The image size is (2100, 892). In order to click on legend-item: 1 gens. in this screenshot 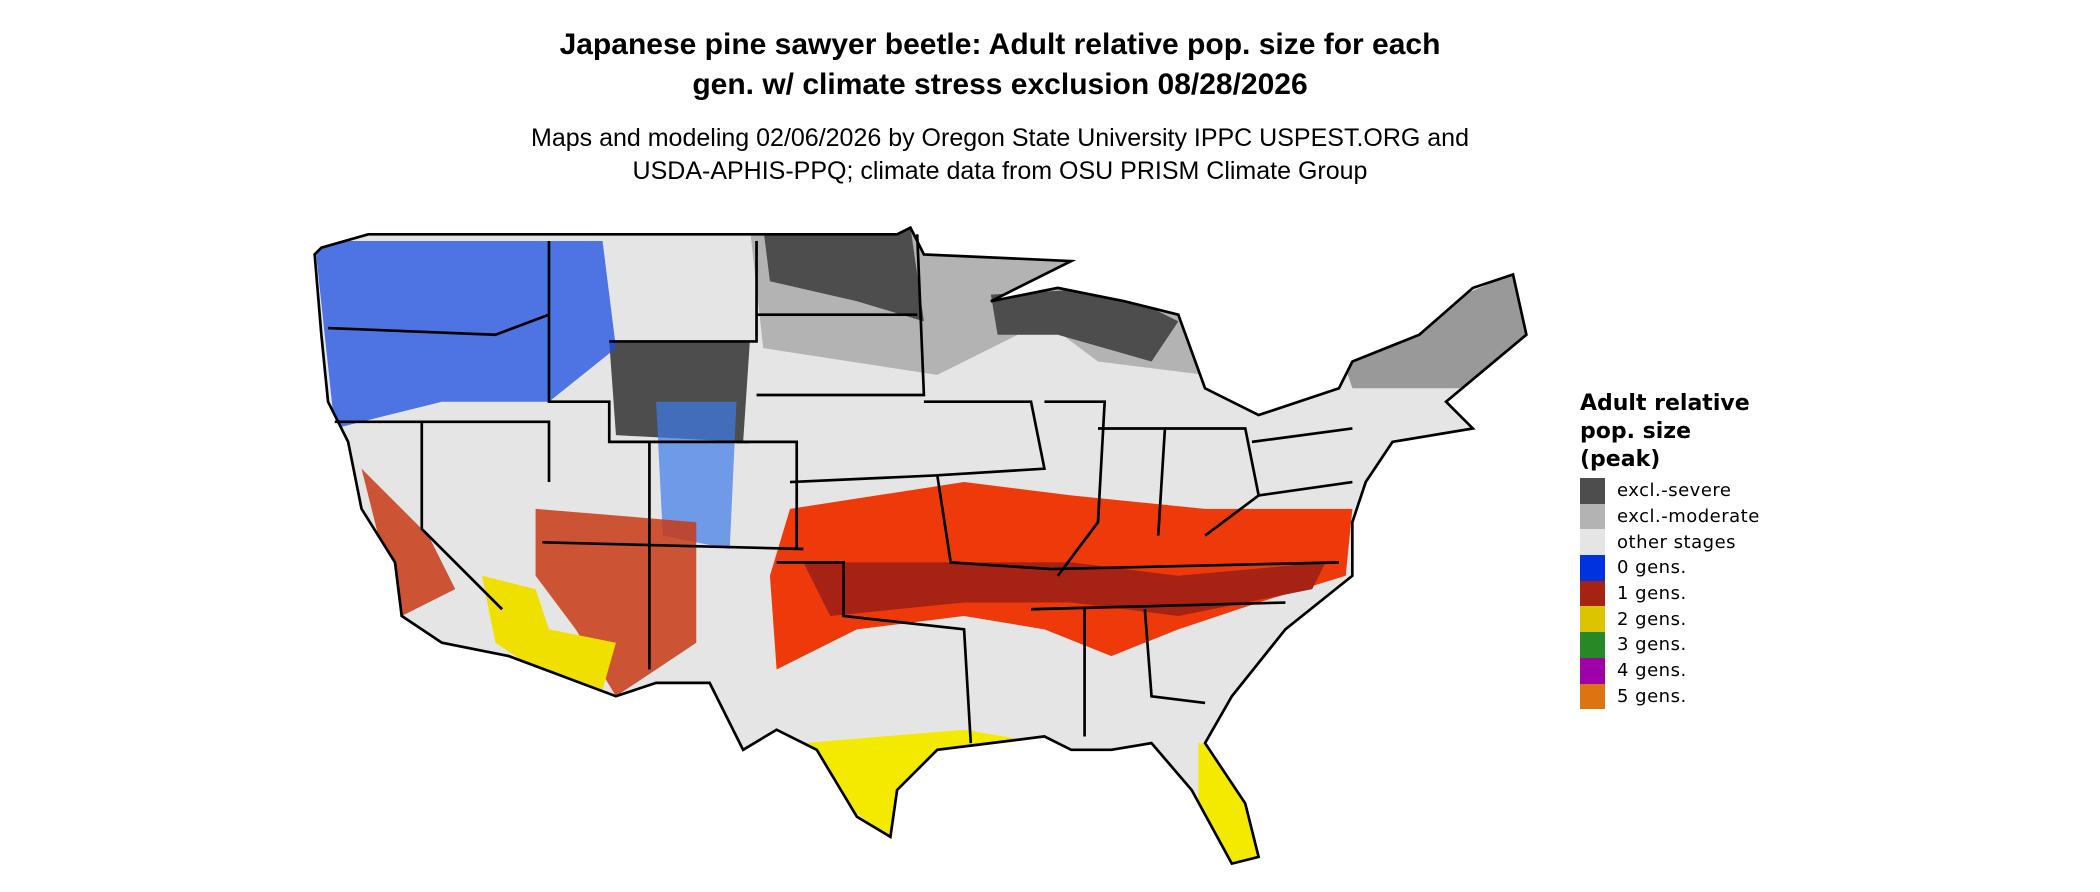, I will do `click(1680, 593)`.